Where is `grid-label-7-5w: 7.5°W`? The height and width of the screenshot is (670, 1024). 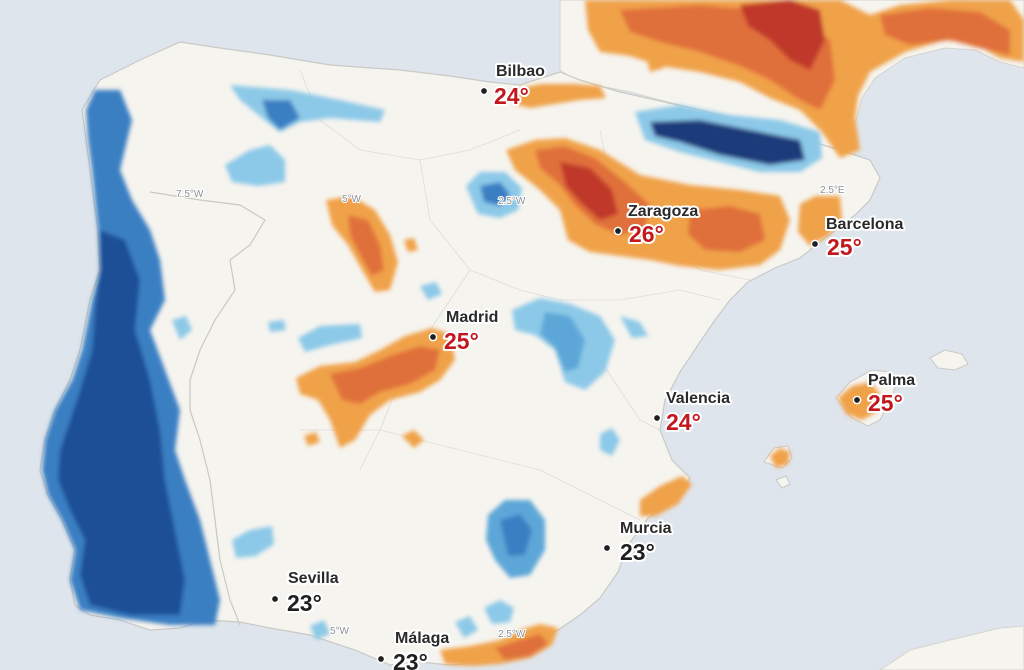 grid-label-7-5w: 7.5°W is located at coordinates (190, 194).